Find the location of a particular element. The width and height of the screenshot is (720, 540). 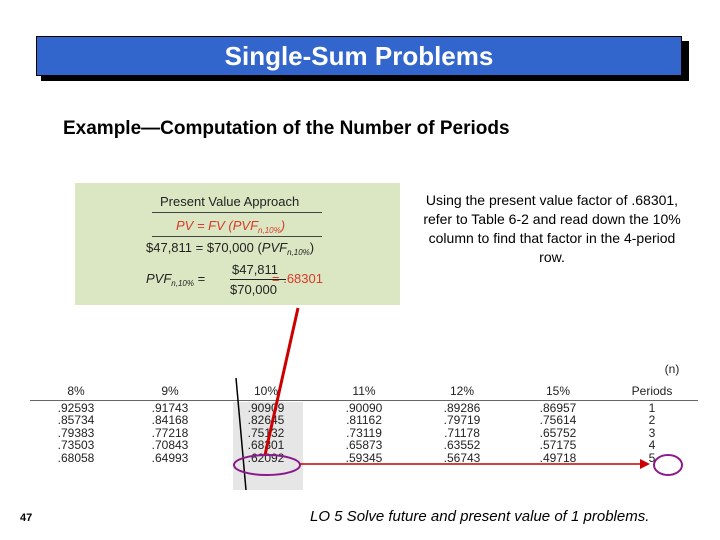

table-cell: .79383 is located at coordinates (76, 432).